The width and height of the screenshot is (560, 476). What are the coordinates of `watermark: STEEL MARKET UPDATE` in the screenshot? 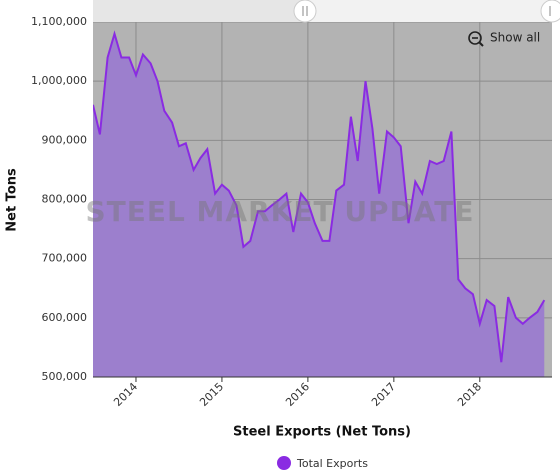 It's located at (279, 211).